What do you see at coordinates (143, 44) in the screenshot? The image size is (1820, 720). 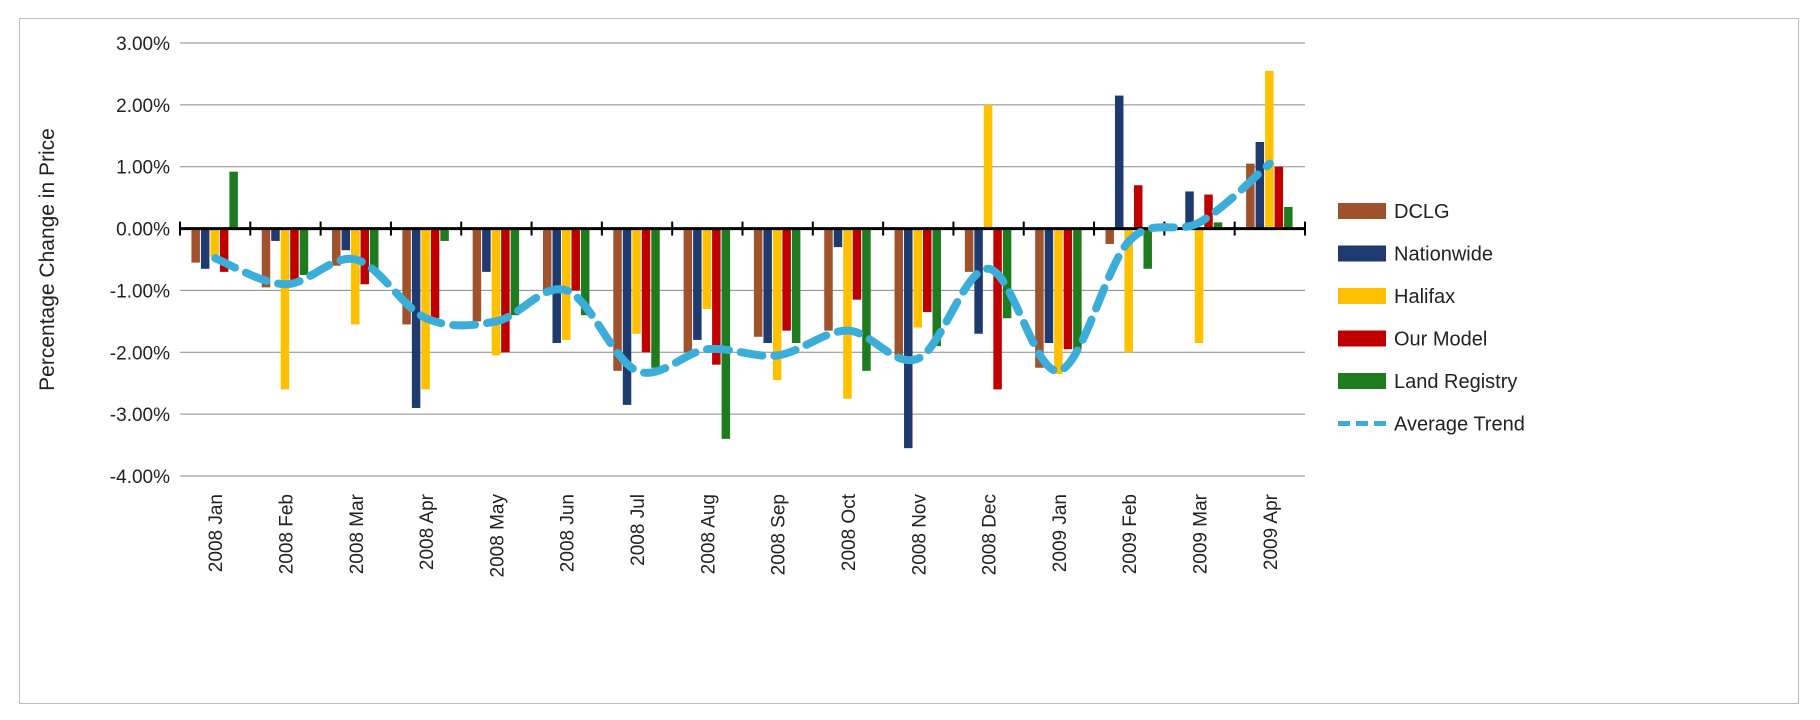 I see `y-tick-label: 3.00%` at bounding box center [143, 44].